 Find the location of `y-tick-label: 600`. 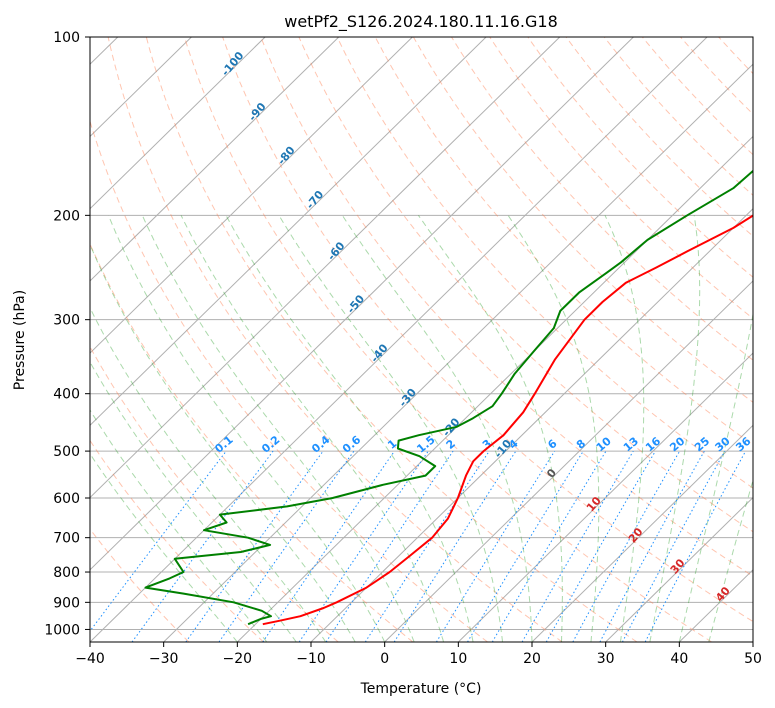

y-tick-label: 600 is located at coordinates (66, 499).